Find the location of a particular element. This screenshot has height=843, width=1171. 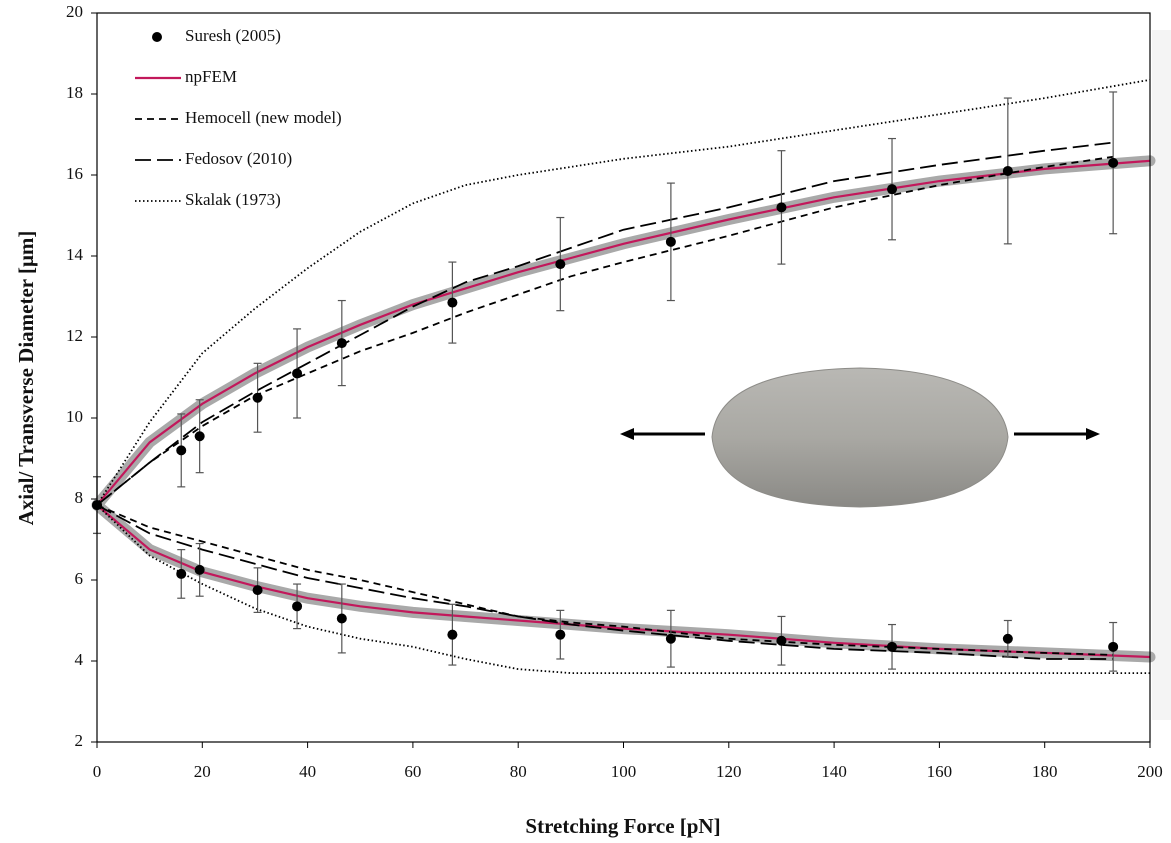

y-tick-label: 18 is located at coordinates (74, 92).